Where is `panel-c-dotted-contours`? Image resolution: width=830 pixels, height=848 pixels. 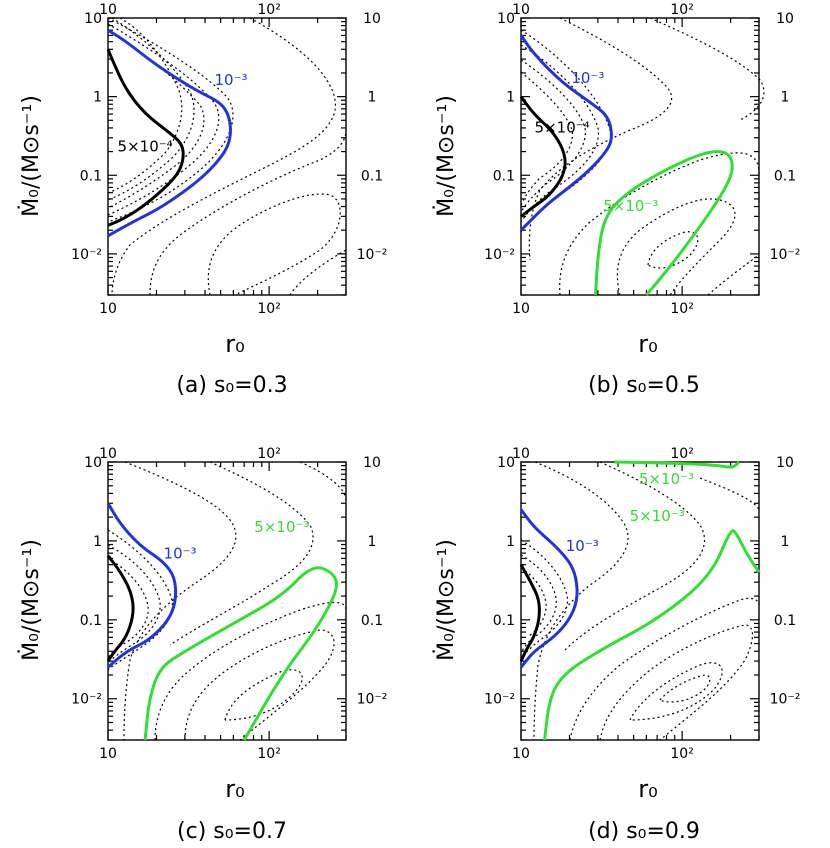 panel-c-dotted-contours is located at coordinates (227, 601).